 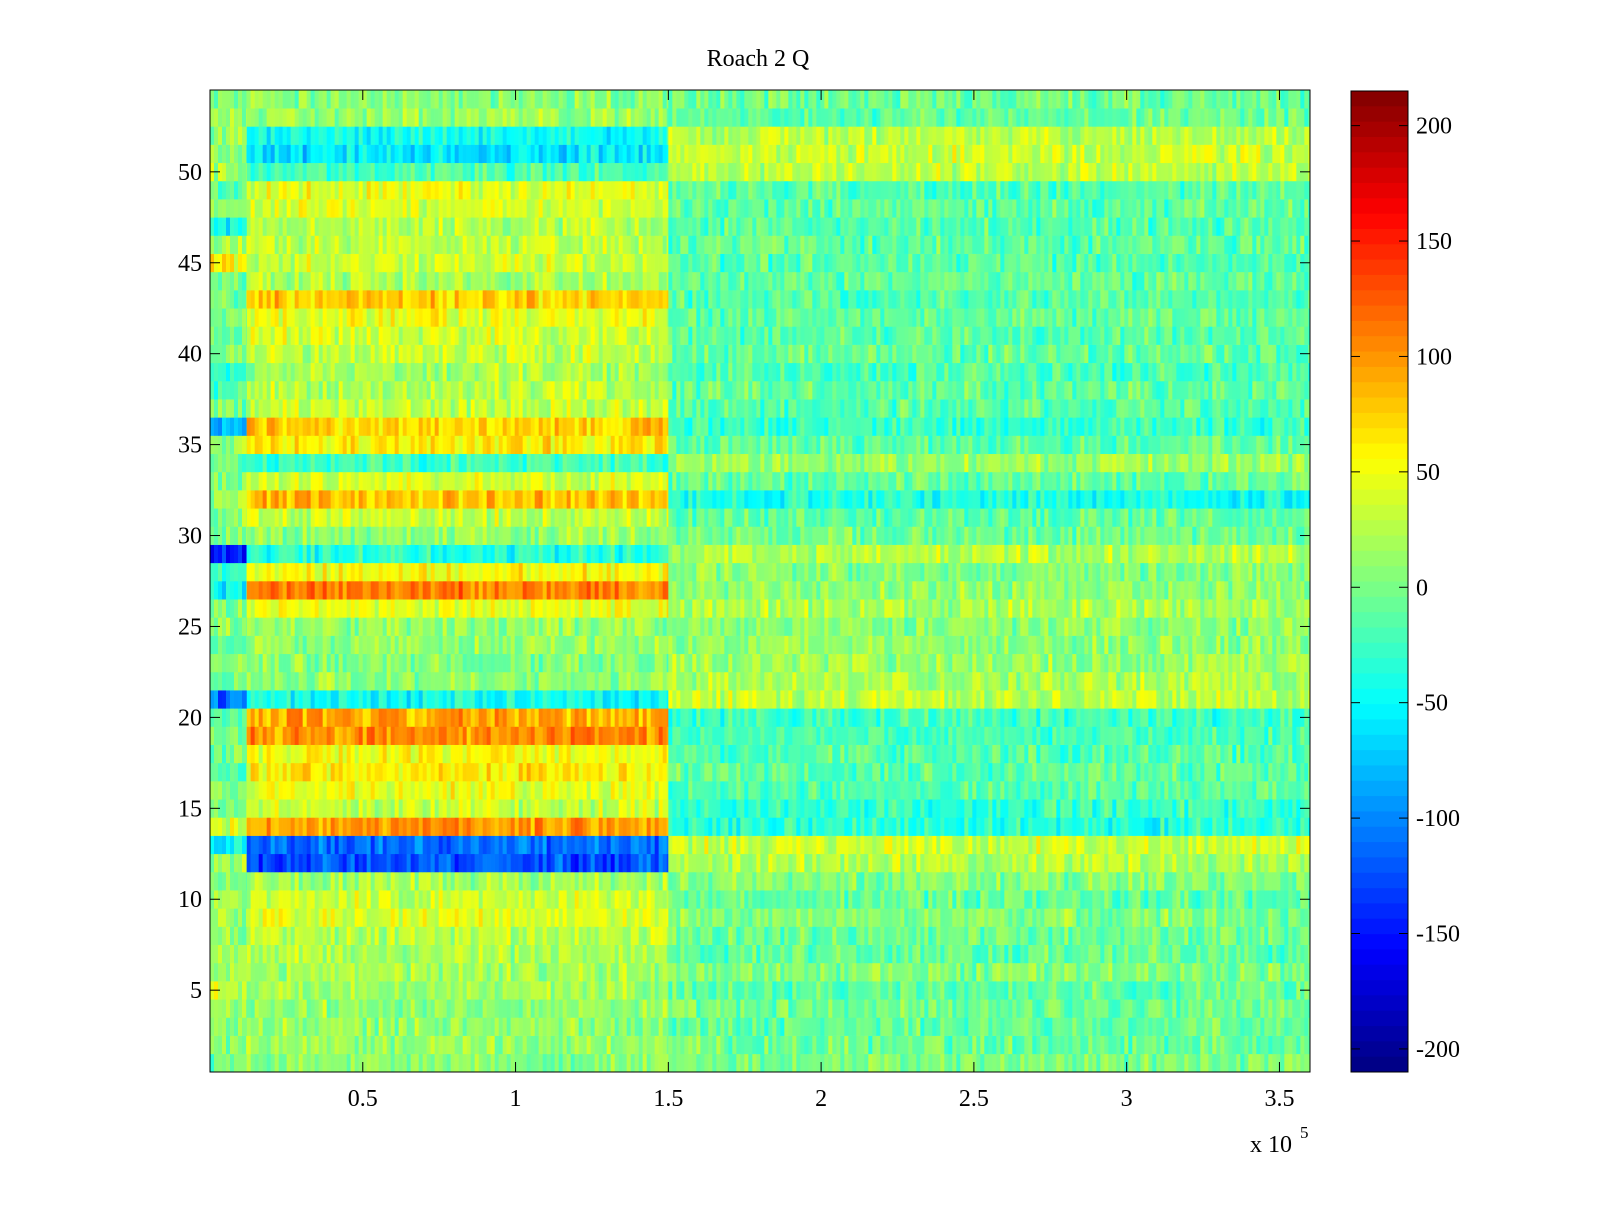 I want to click on x-tick-label: 0.5, so click(x=363, y=1099).